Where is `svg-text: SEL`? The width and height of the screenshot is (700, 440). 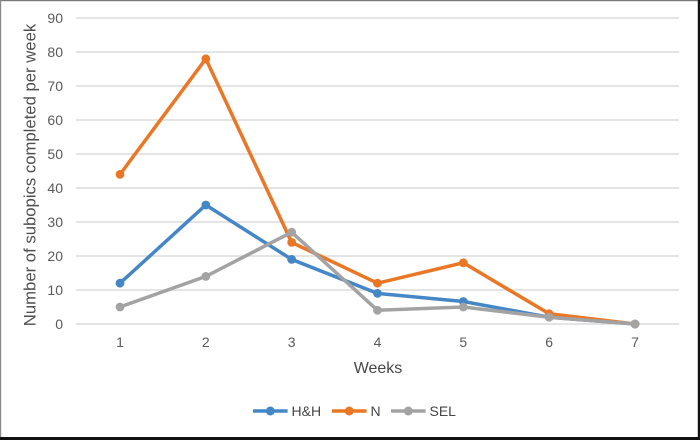 svg-text: SEL is located at coordinates (443, 411).